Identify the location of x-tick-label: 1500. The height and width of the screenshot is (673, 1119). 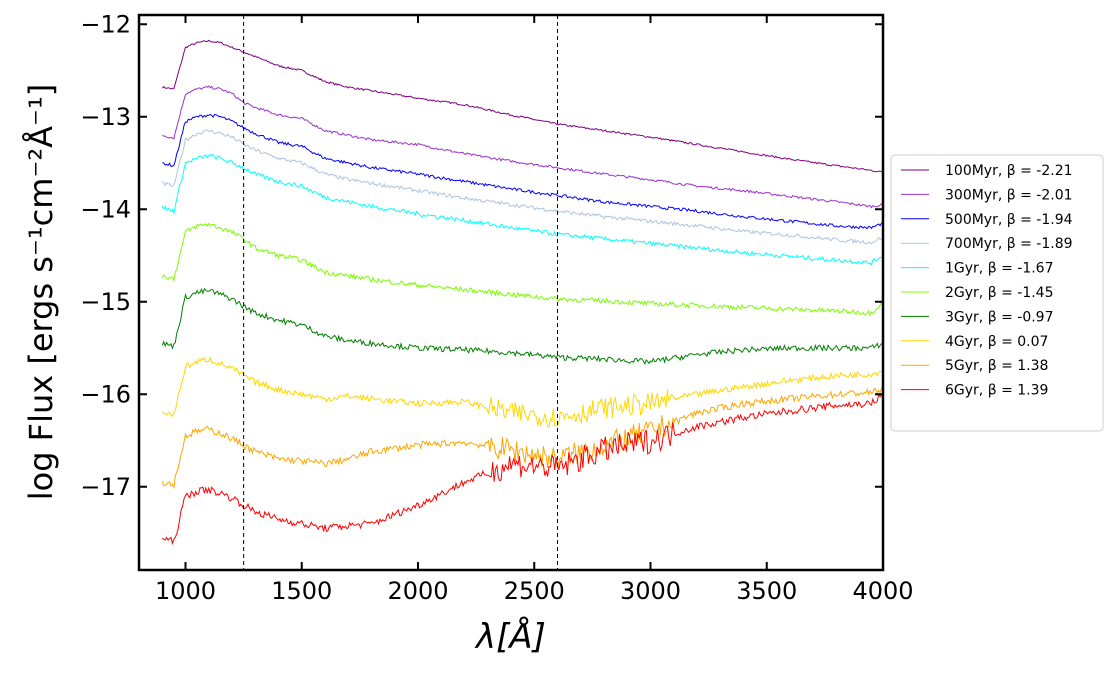
(301, 591).